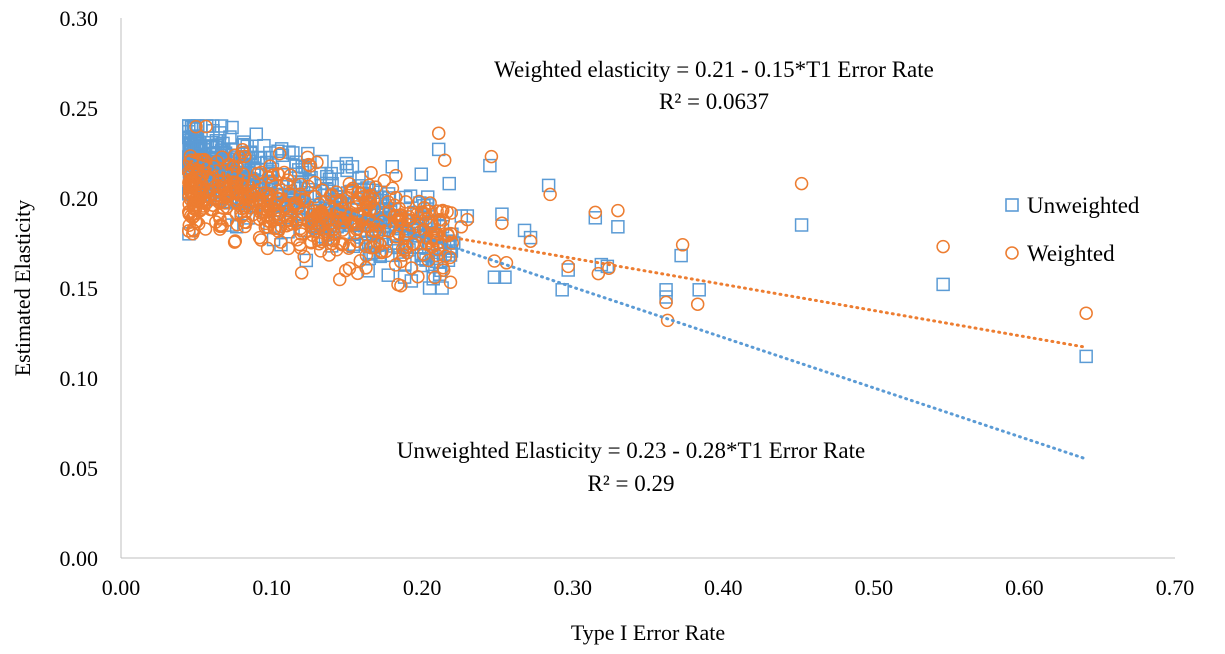 This screenshot has width=1225, height=654. Describe the element at coordinates (572, 587) in the screenshot. I see `x-tick-label: 0.30` at that location.